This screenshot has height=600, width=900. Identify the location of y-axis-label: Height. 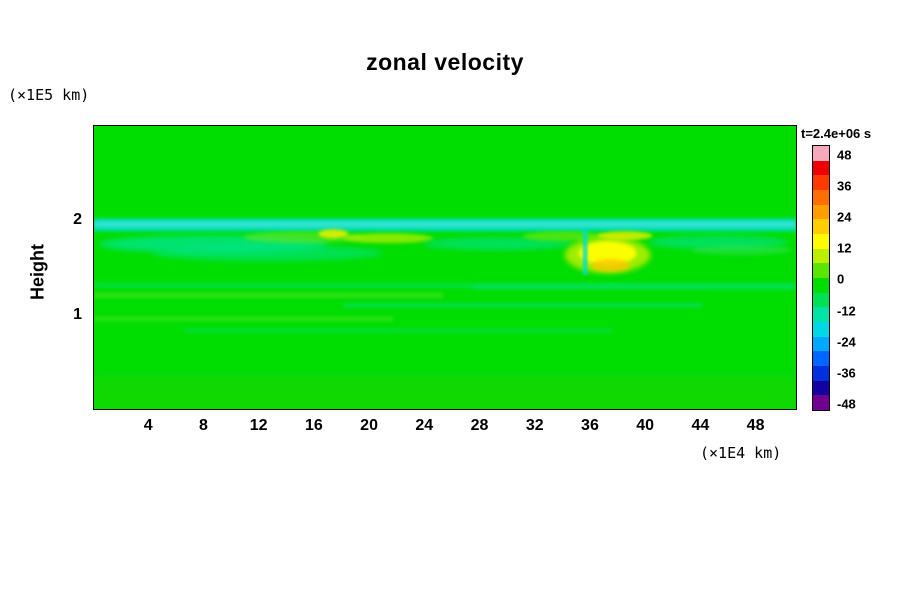
(37, 272).